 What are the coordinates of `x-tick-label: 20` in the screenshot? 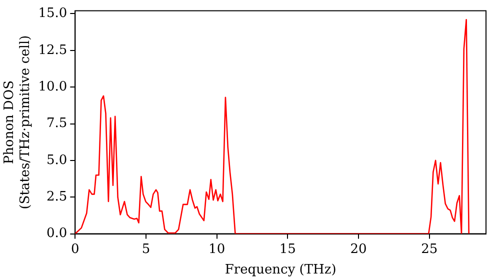 It's located at (358, 249).